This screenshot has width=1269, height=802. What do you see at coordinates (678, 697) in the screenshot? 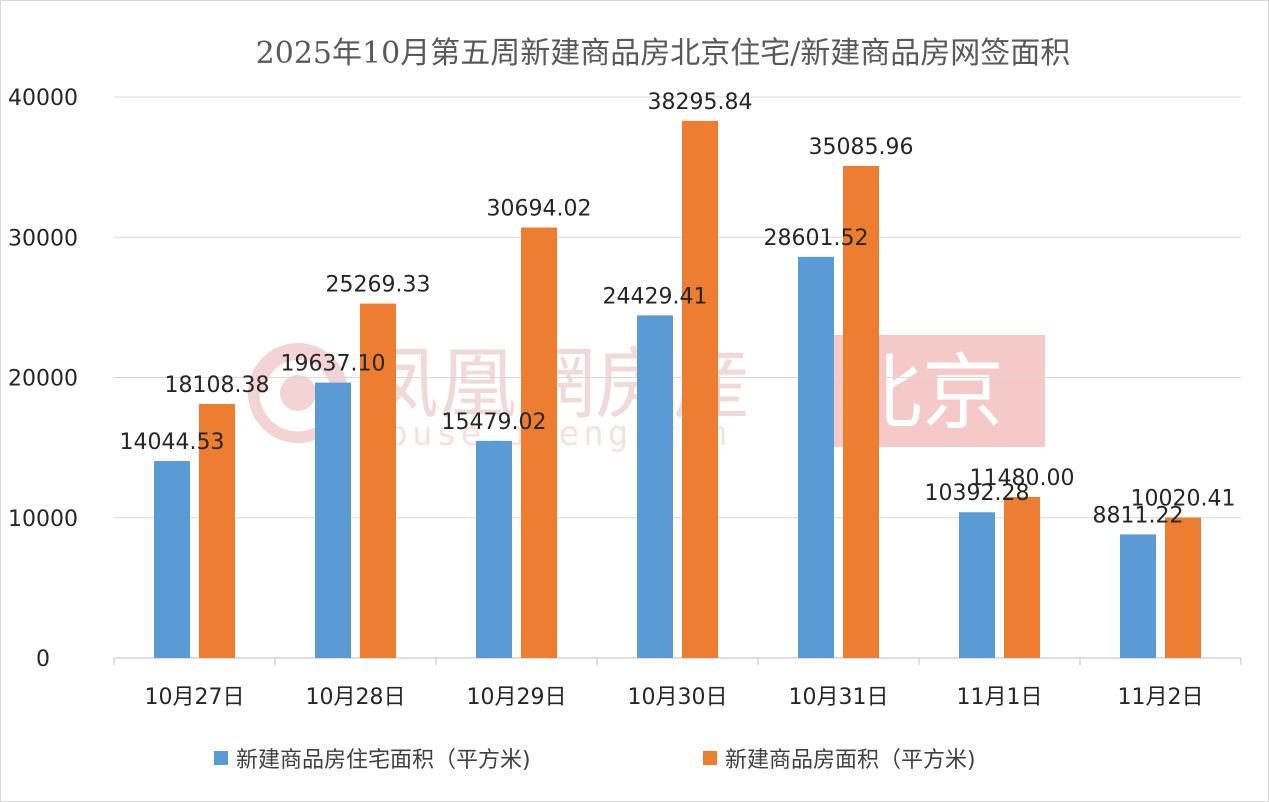
I see `x-tick-label: 10月30日` at bounding box center [678, 697].